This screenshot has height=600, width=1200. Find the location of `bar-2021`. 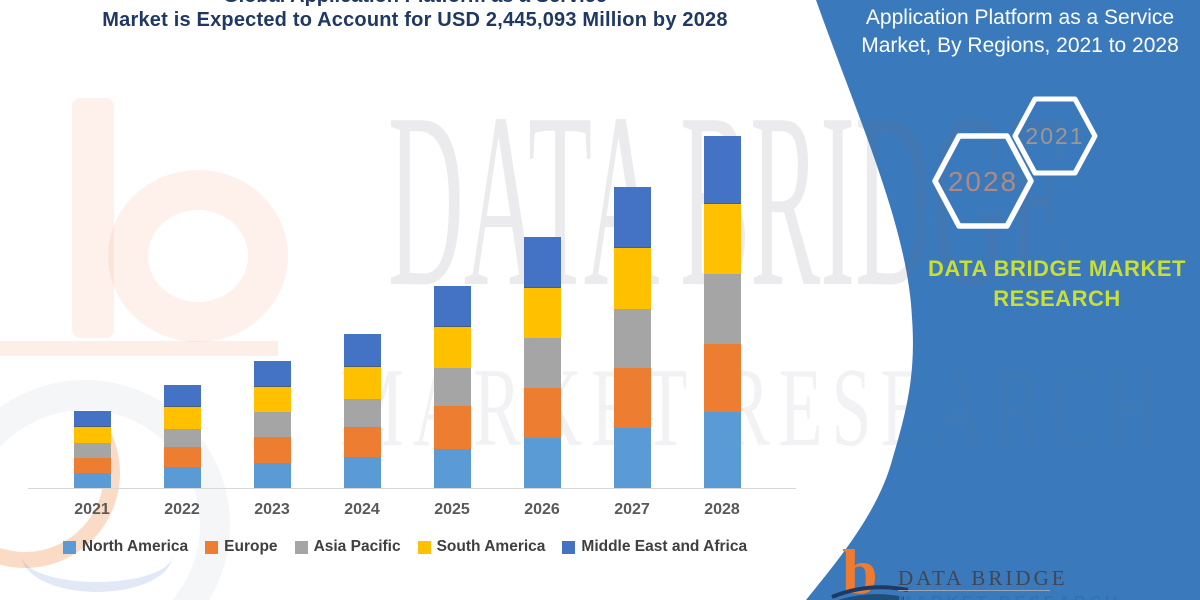

bar-2021 is located at coordinates (92, 449).